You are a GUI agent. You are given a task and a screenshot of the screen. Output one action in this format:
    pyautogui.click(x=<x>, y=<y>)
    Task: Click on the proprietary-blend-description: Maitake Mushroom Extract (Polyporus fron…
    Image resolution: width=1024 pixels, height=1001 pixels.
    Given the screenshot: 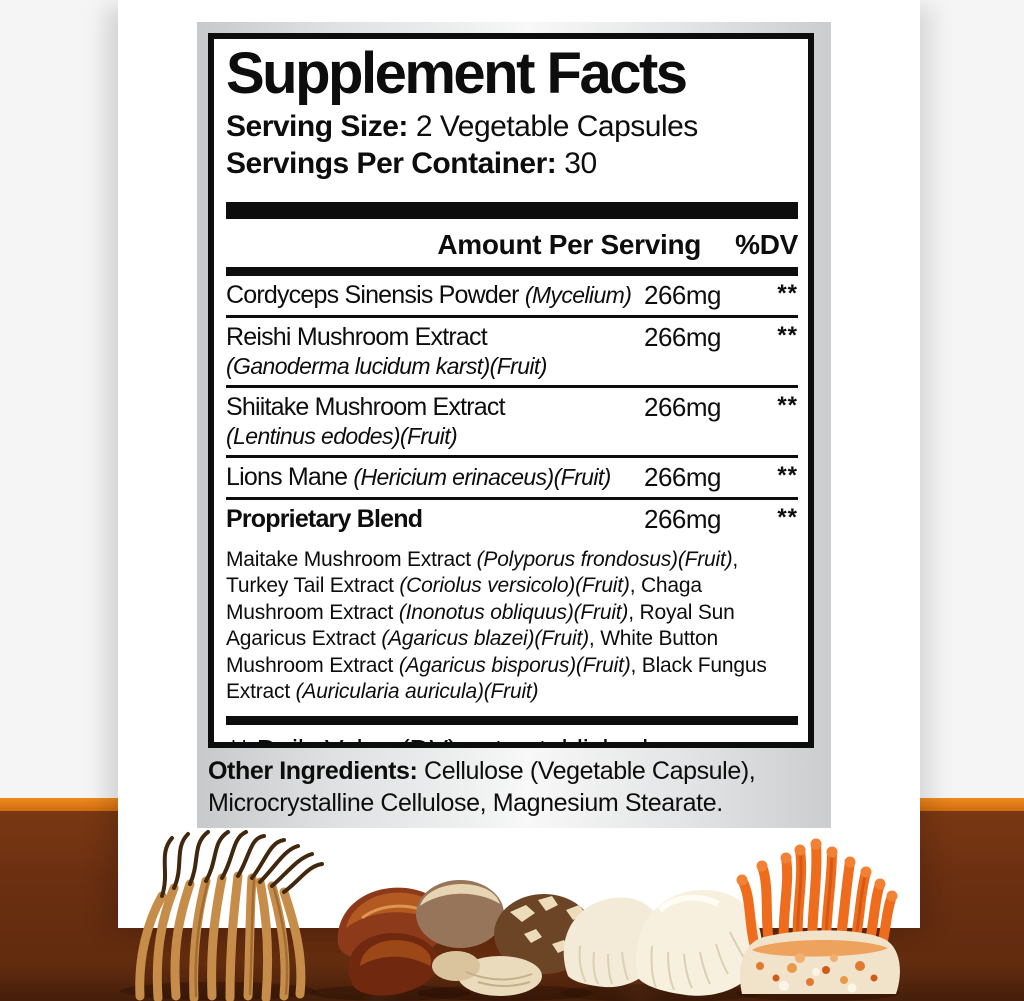 What is the action you would take?
    pyautogui.click(x=496, y=626)
    